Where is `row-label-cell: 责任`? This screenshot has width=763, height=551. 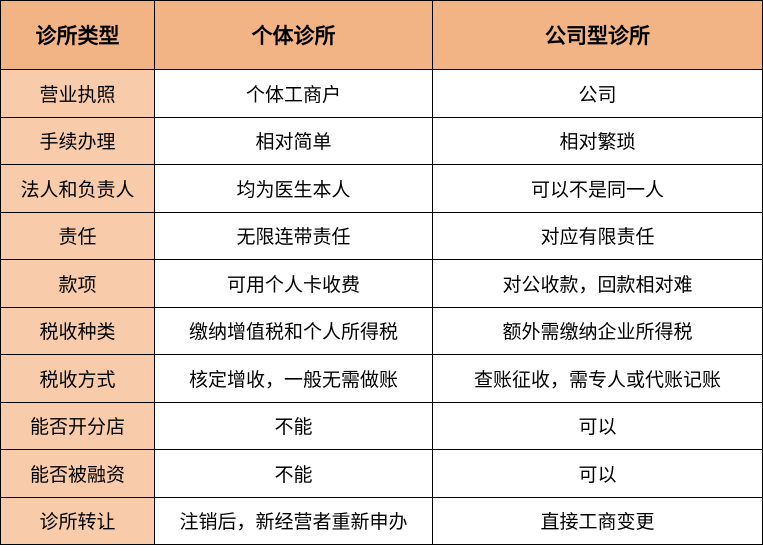 row-label-cell: 责任 is located at coordinates (77, 235).